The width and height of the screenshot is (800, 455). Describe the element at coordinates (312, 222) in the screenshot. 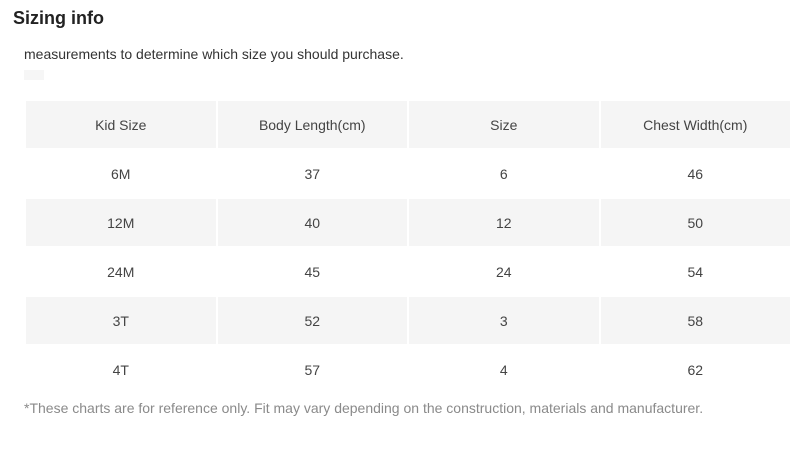

I see `cell-body-length: 40` at that location.